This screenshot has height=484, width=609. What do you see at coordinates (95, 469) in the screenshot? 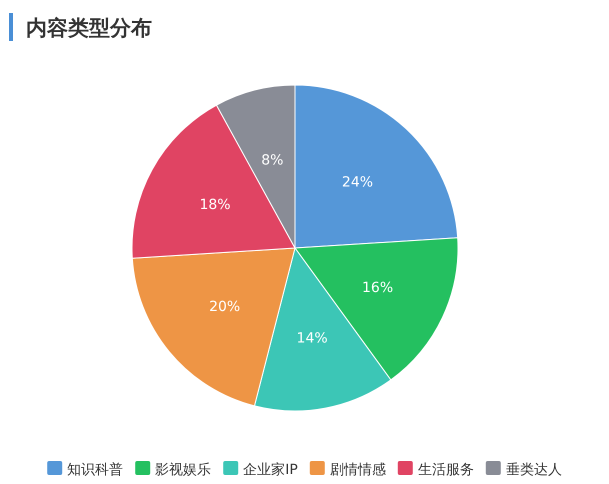
I see `legend-label: 知识科普` at bounding box center [95, 469].